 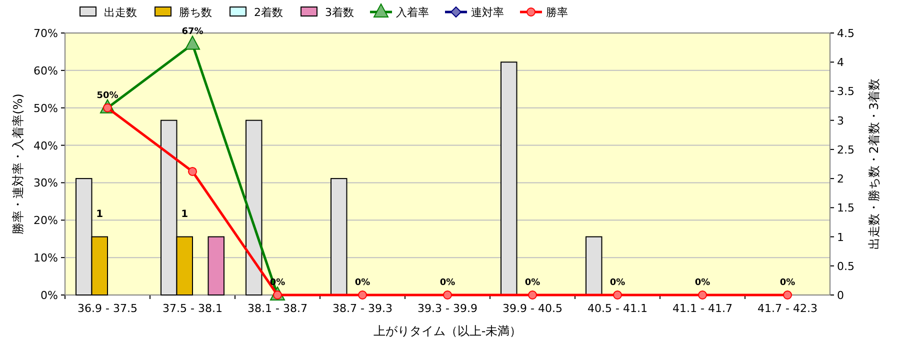 What do you see at coordinates (702, 308) in the screenshot?
I see `x-tick-label: 41.1 - 41.7` at bounding box center [702, 308].